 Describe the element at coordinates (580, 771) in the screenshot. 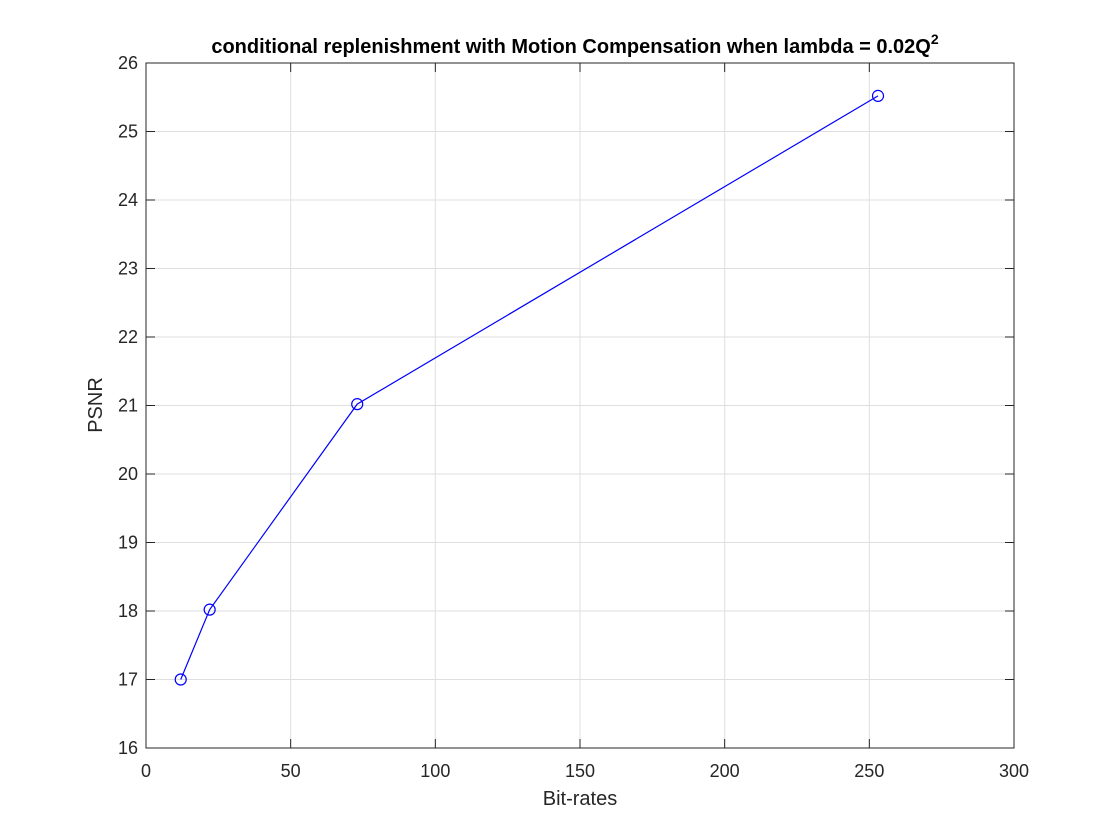

I see `x-tick-label: 150` at that location.